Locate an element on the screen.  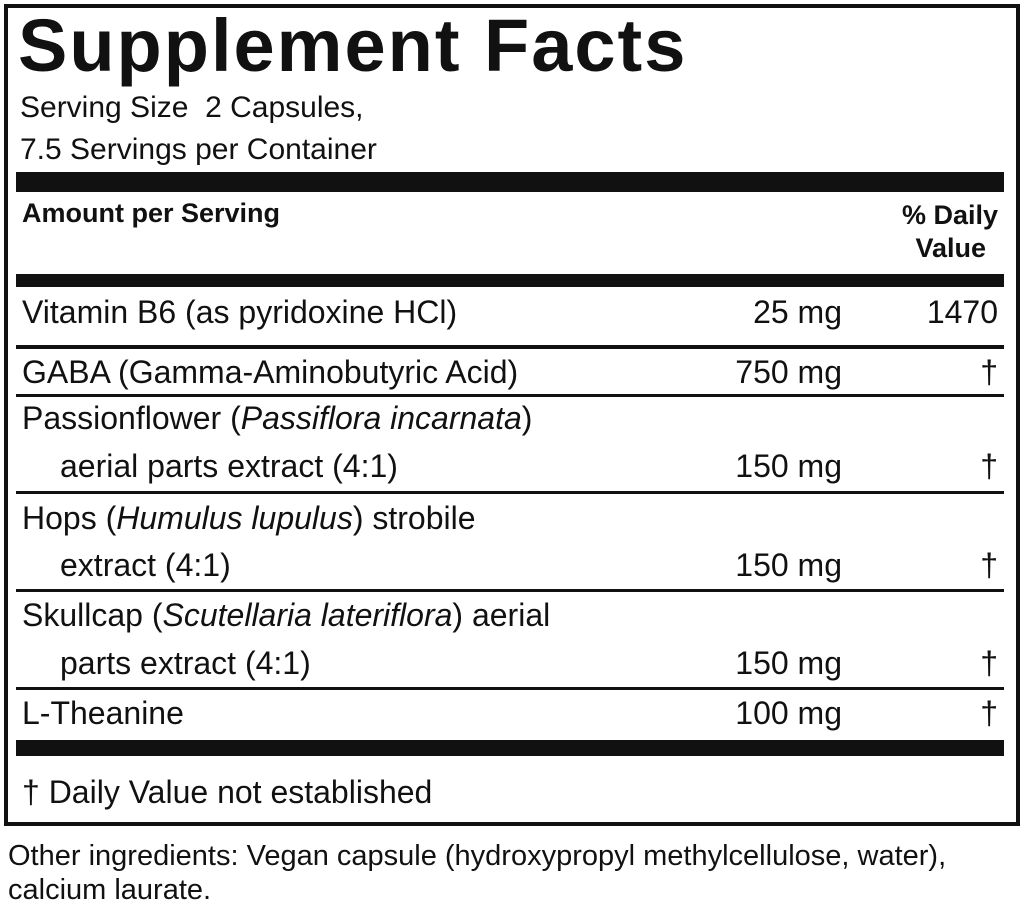
ingredient-name-part: Vitamin B6 (as pyridoxine HCl) is located at coordinates (240, 312).